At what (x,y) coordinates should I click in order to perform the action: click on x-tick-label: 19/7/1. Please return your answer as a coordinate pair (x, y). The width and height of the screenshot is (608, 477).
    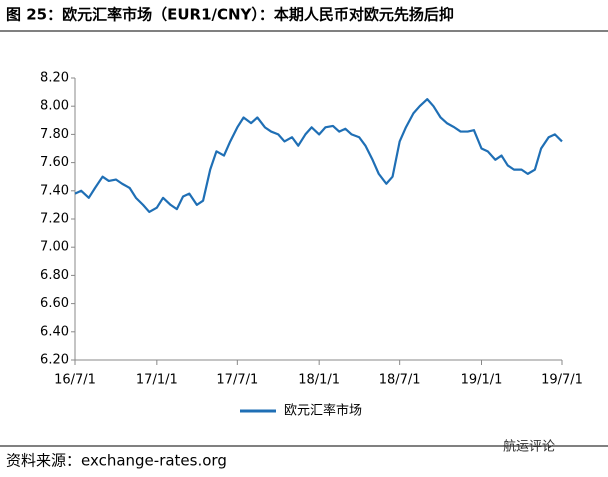
    Looking at the image, I should click on (562, 380).